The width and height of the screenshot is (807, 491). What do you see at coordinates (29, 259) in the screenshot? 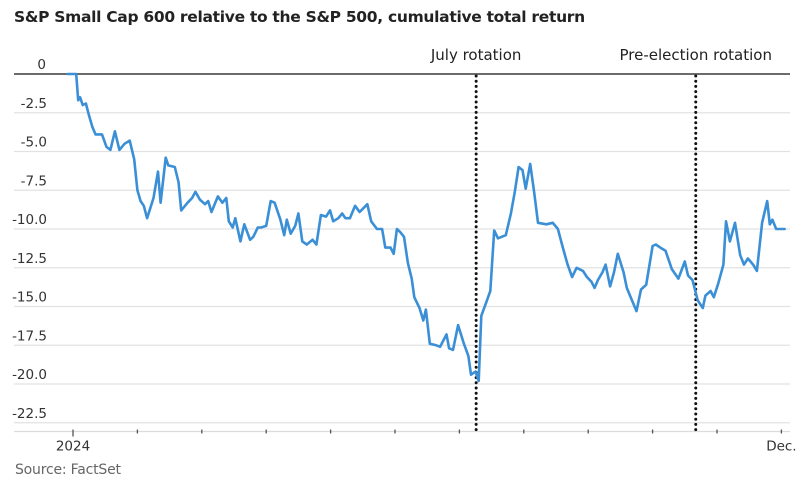
I see `y-tick-label: -12.5` at bounding box center [29, 259].